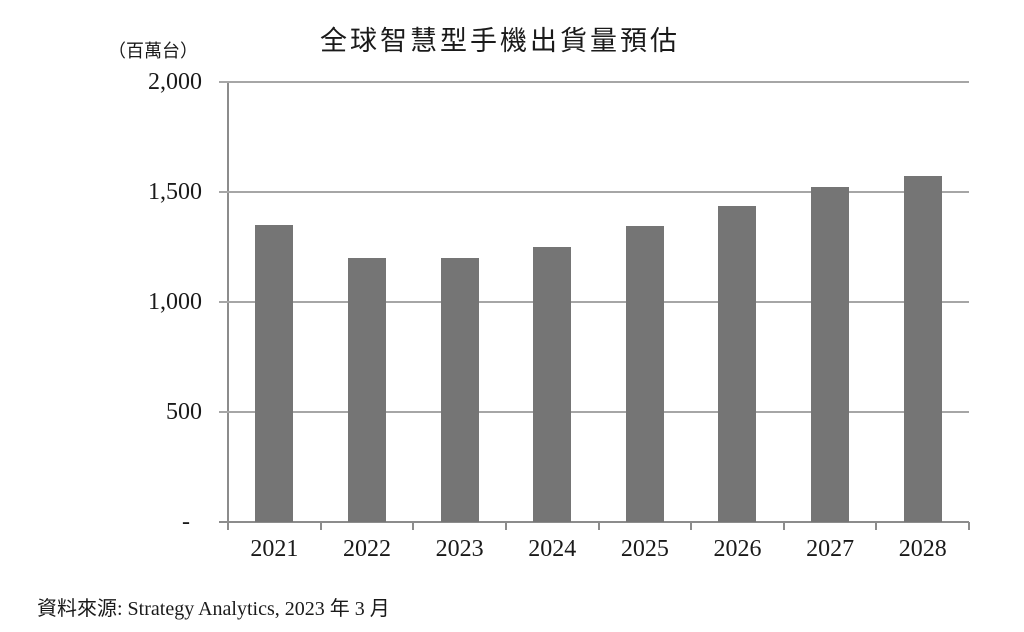  What do you see at coordinates (737, 549) in the screenshot?
I see `x-tick-label-2026: 2026` at bounding box center [737, 549].